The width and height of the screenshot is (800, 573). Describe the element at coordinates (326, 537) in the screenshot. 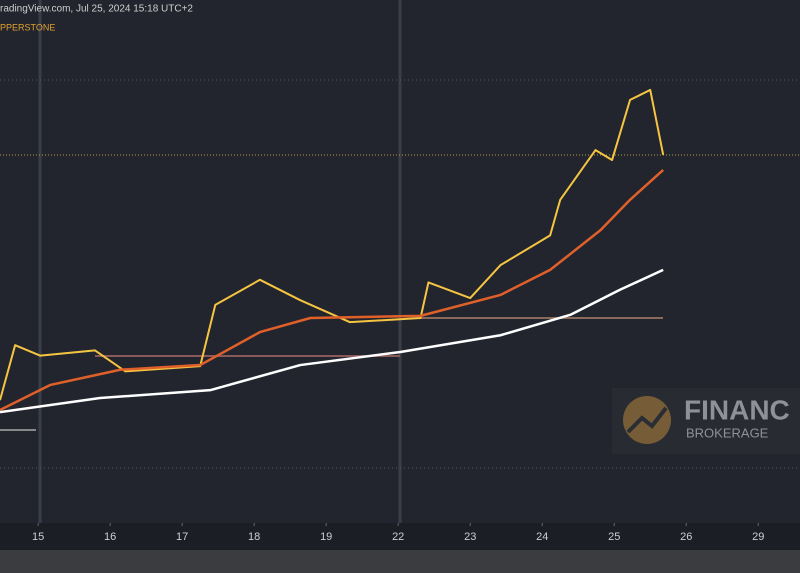

I see `x-tick-label: 19` at that location.